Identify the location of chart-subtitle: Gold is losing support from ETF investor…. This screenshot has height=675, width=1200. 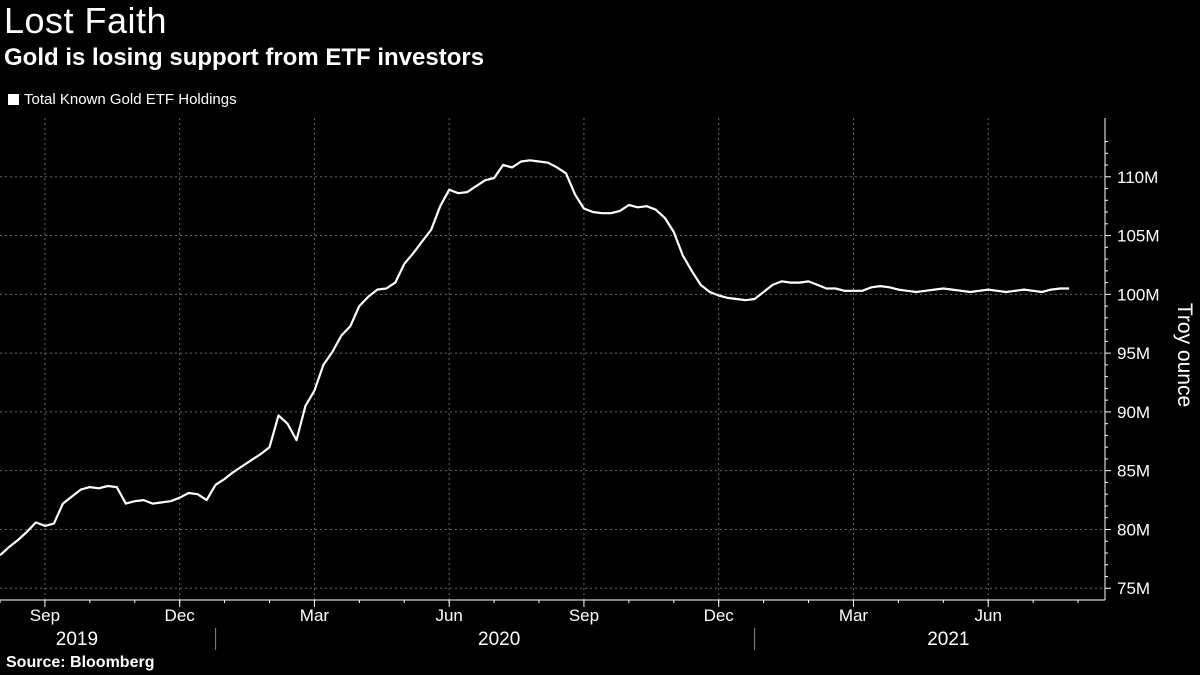
(244, 57).